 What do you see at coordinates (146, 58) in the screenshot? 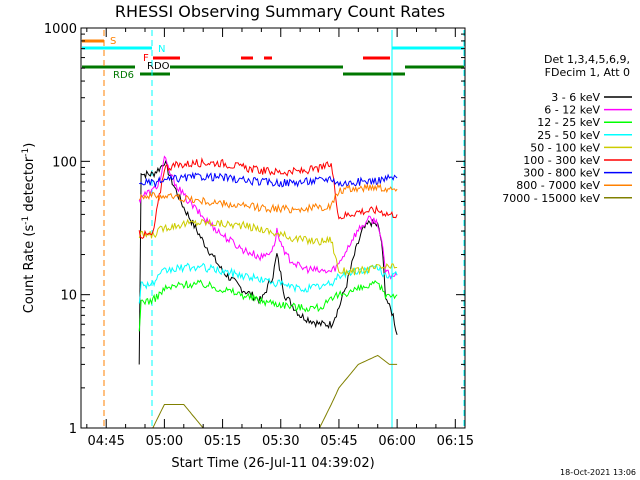
I see `flare-flag-label: F` at bounding box center [146, 58].